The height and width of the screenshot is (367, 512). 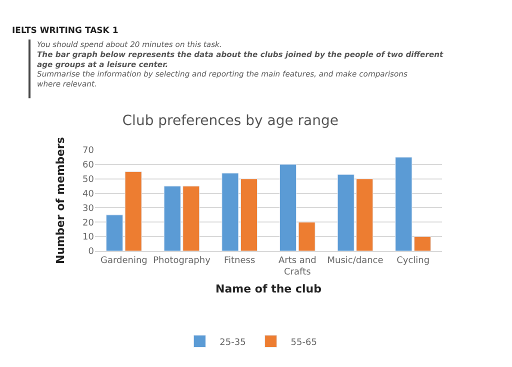 I want to click on x-tick-label: Music/dance, so click(x=355, y=261).